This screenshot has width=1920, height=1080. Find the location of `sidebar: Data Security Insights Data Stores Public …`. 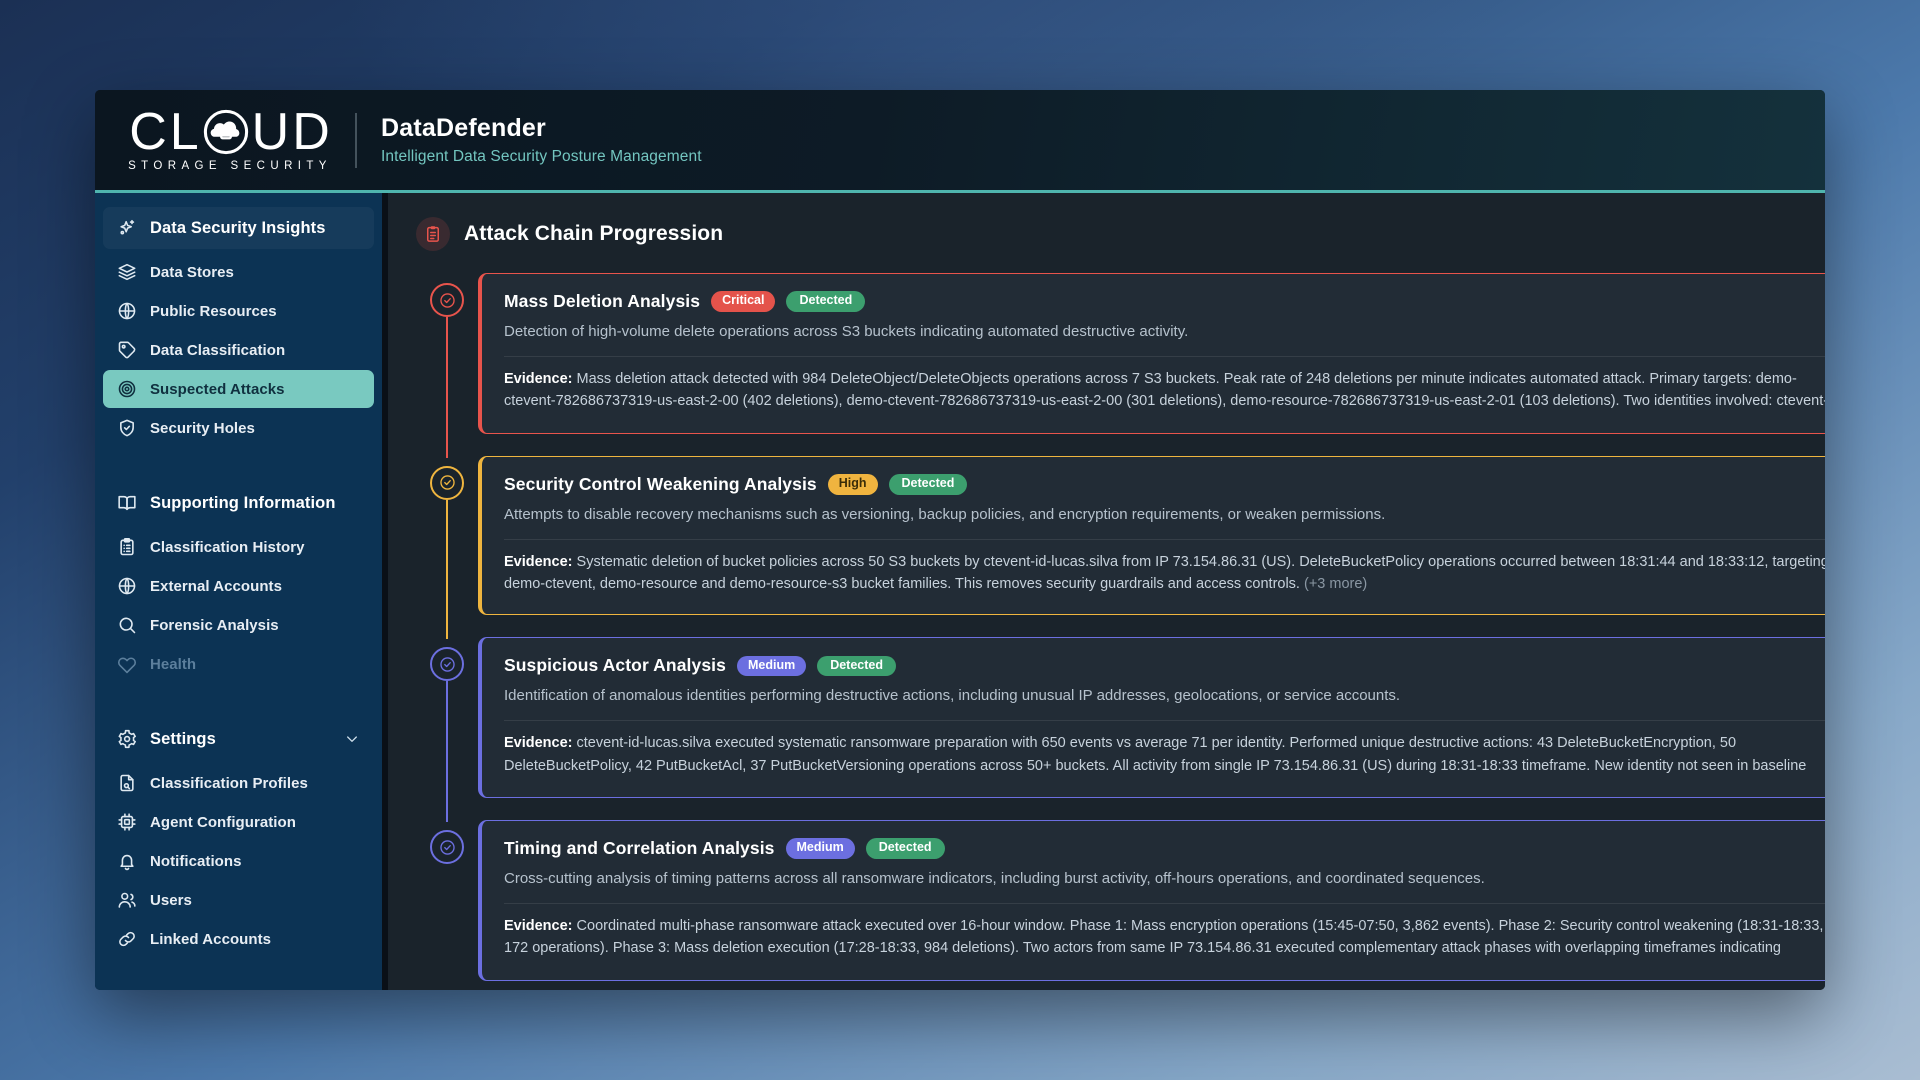

sidebar: Data Security Insights Data Stores Public … is located at coordinates (238, 591).